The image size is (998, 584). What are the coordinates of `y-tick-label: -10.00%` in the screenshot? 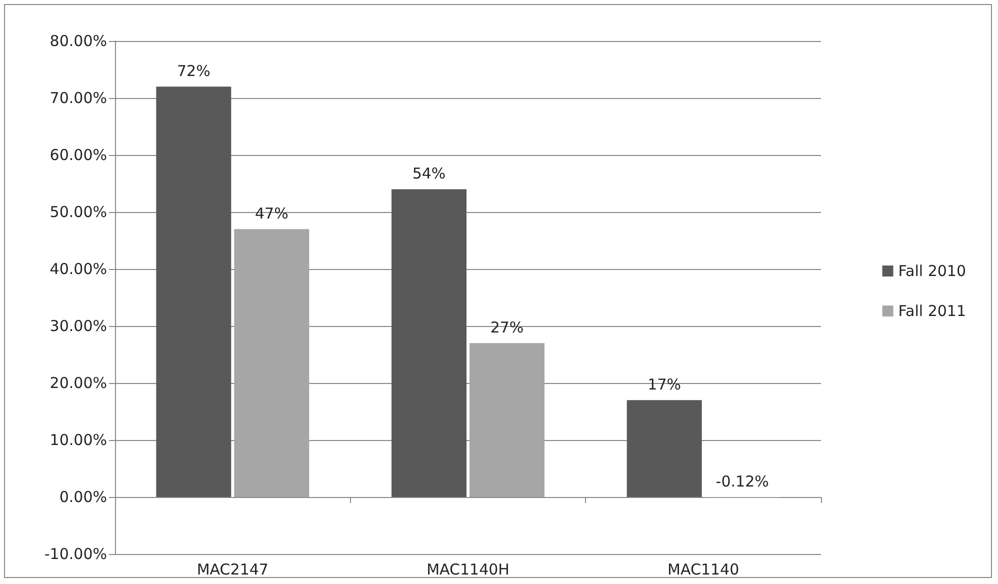 It's located at (75, 554).